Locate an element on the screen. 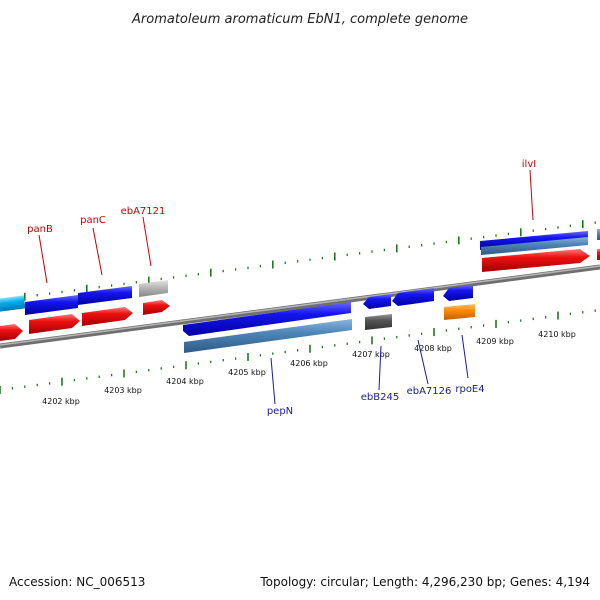 The image size is (600, 600). leader-panB is located at coordinates (43, 259).